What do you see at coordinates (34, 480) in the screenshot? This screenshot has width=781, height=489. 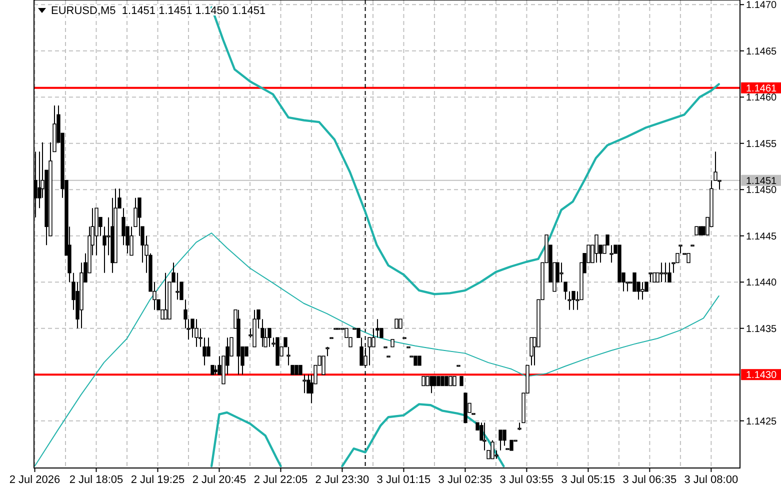 I see `x-tick-label: 2 Jul 2026` at bounding box center [34, 480].